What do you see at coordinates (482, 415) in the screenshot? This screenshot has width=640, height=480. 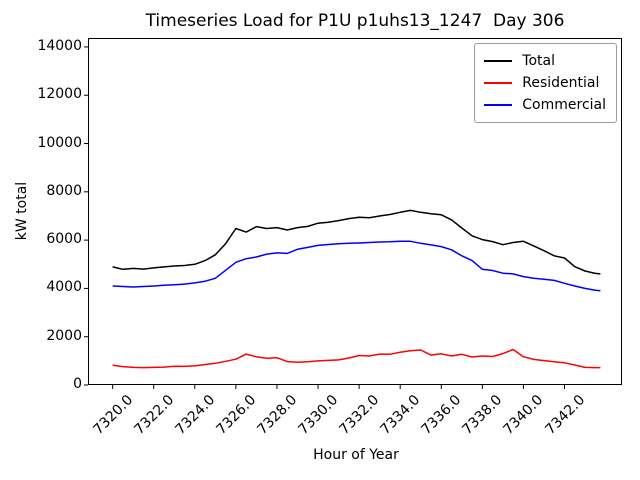 I see `x-tick-label: 7338.0` at bounding box center [482, 415].